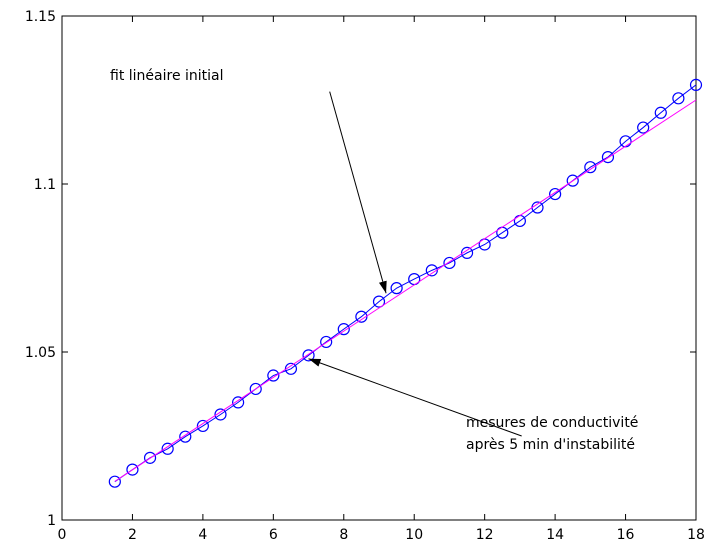  What do you see at coordinates (62, 535) in the screenshot?
I see `x-tick-label: 0` at bounding box center [62, 535].